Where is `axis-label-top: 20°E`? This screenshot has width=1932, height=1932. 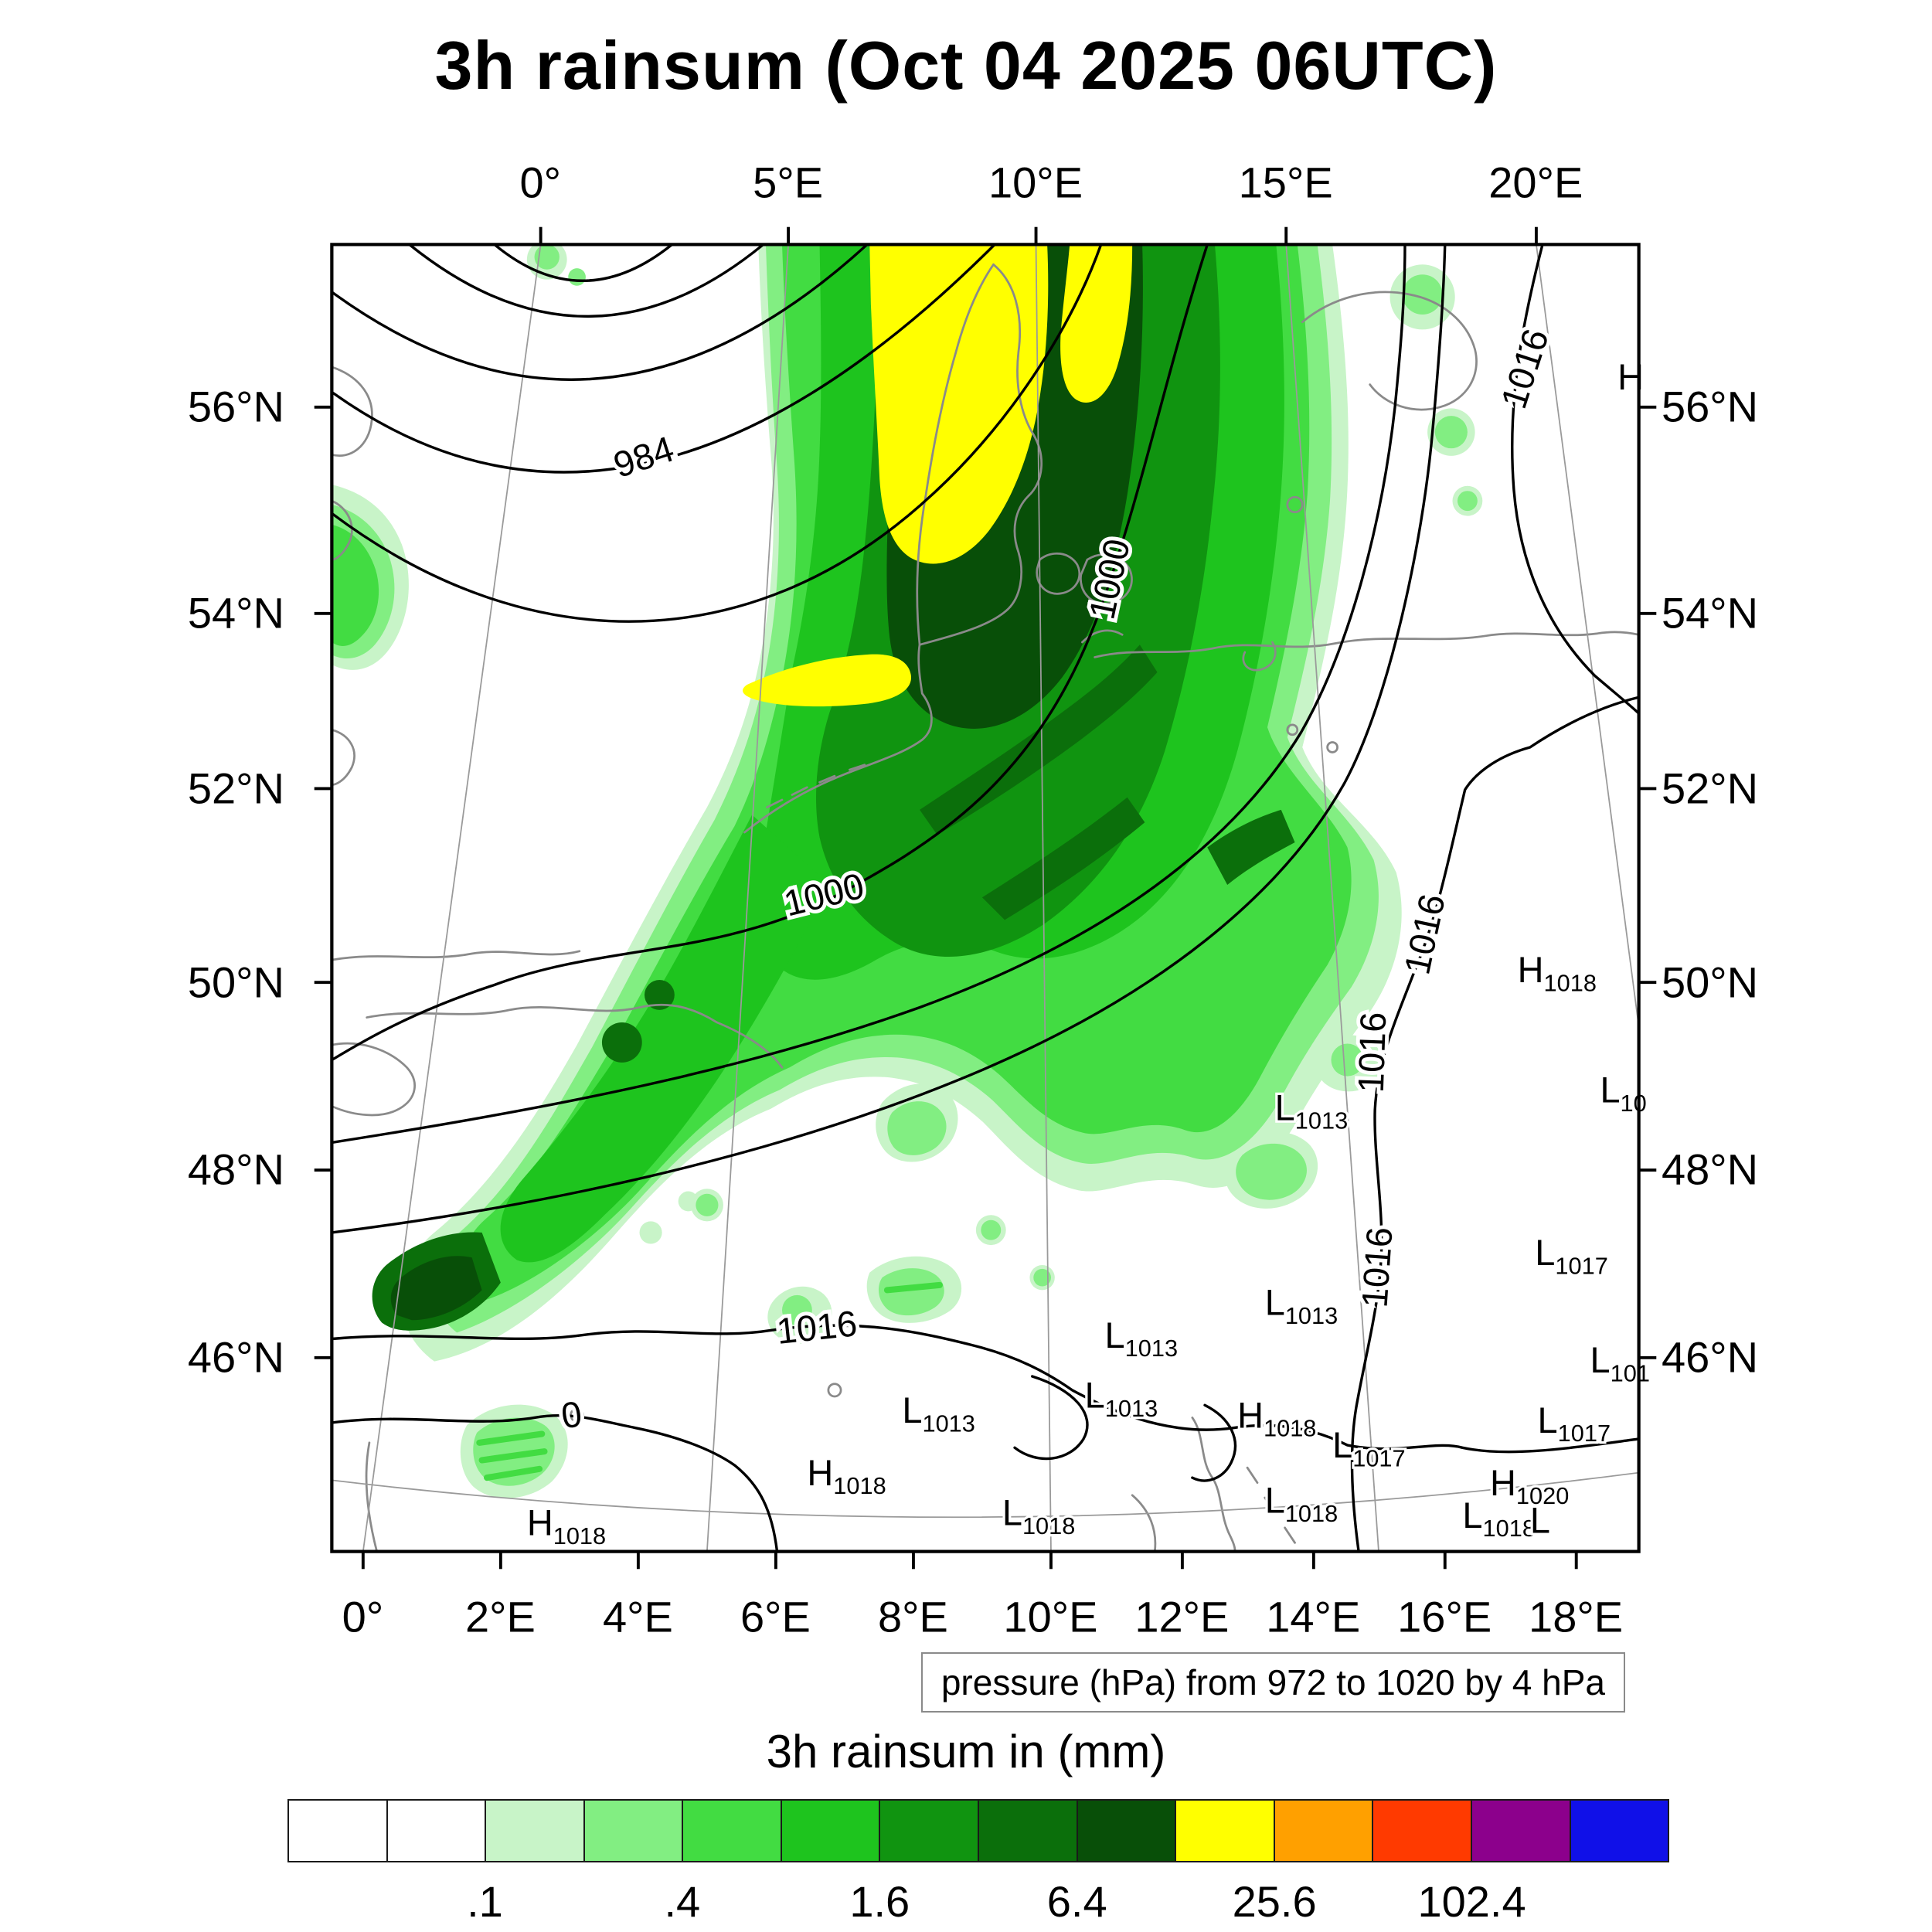 axis-label-top: 20°E is located at coordinates (1536, 183).